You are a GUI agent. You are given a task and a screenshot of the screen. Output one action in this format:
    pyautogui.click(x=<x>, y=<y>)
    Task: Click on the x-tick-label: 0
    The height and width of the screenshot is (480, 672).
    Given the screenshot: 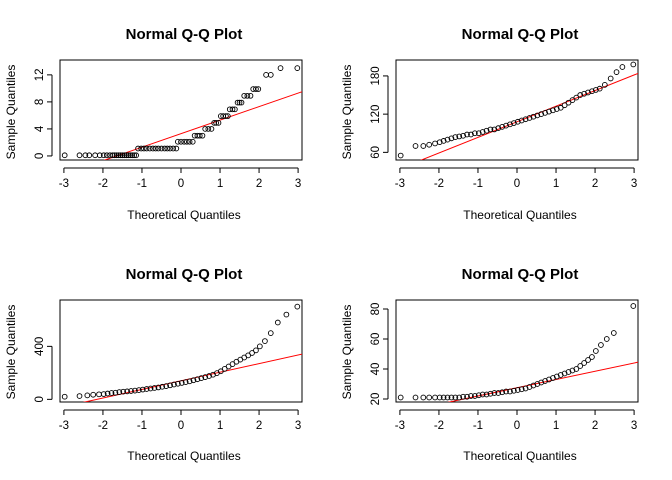 What is the action you would take?
    pyautogui.click(x=517, y=184)
    